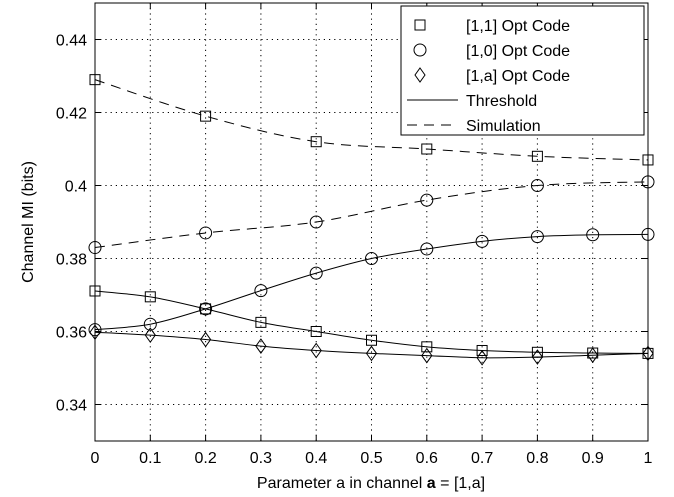  What do you see at coordinates (460, 483) in the screenshot?
I see `x-axis-title-suffix: = [1,a]` at bounding box center [460, 483].